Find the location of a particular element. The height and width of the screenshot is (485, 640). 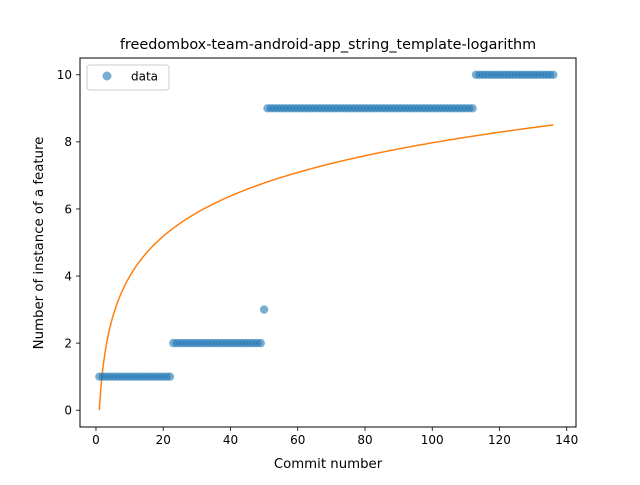

x-tick-label: 0 is located at coordinates (96, 440).